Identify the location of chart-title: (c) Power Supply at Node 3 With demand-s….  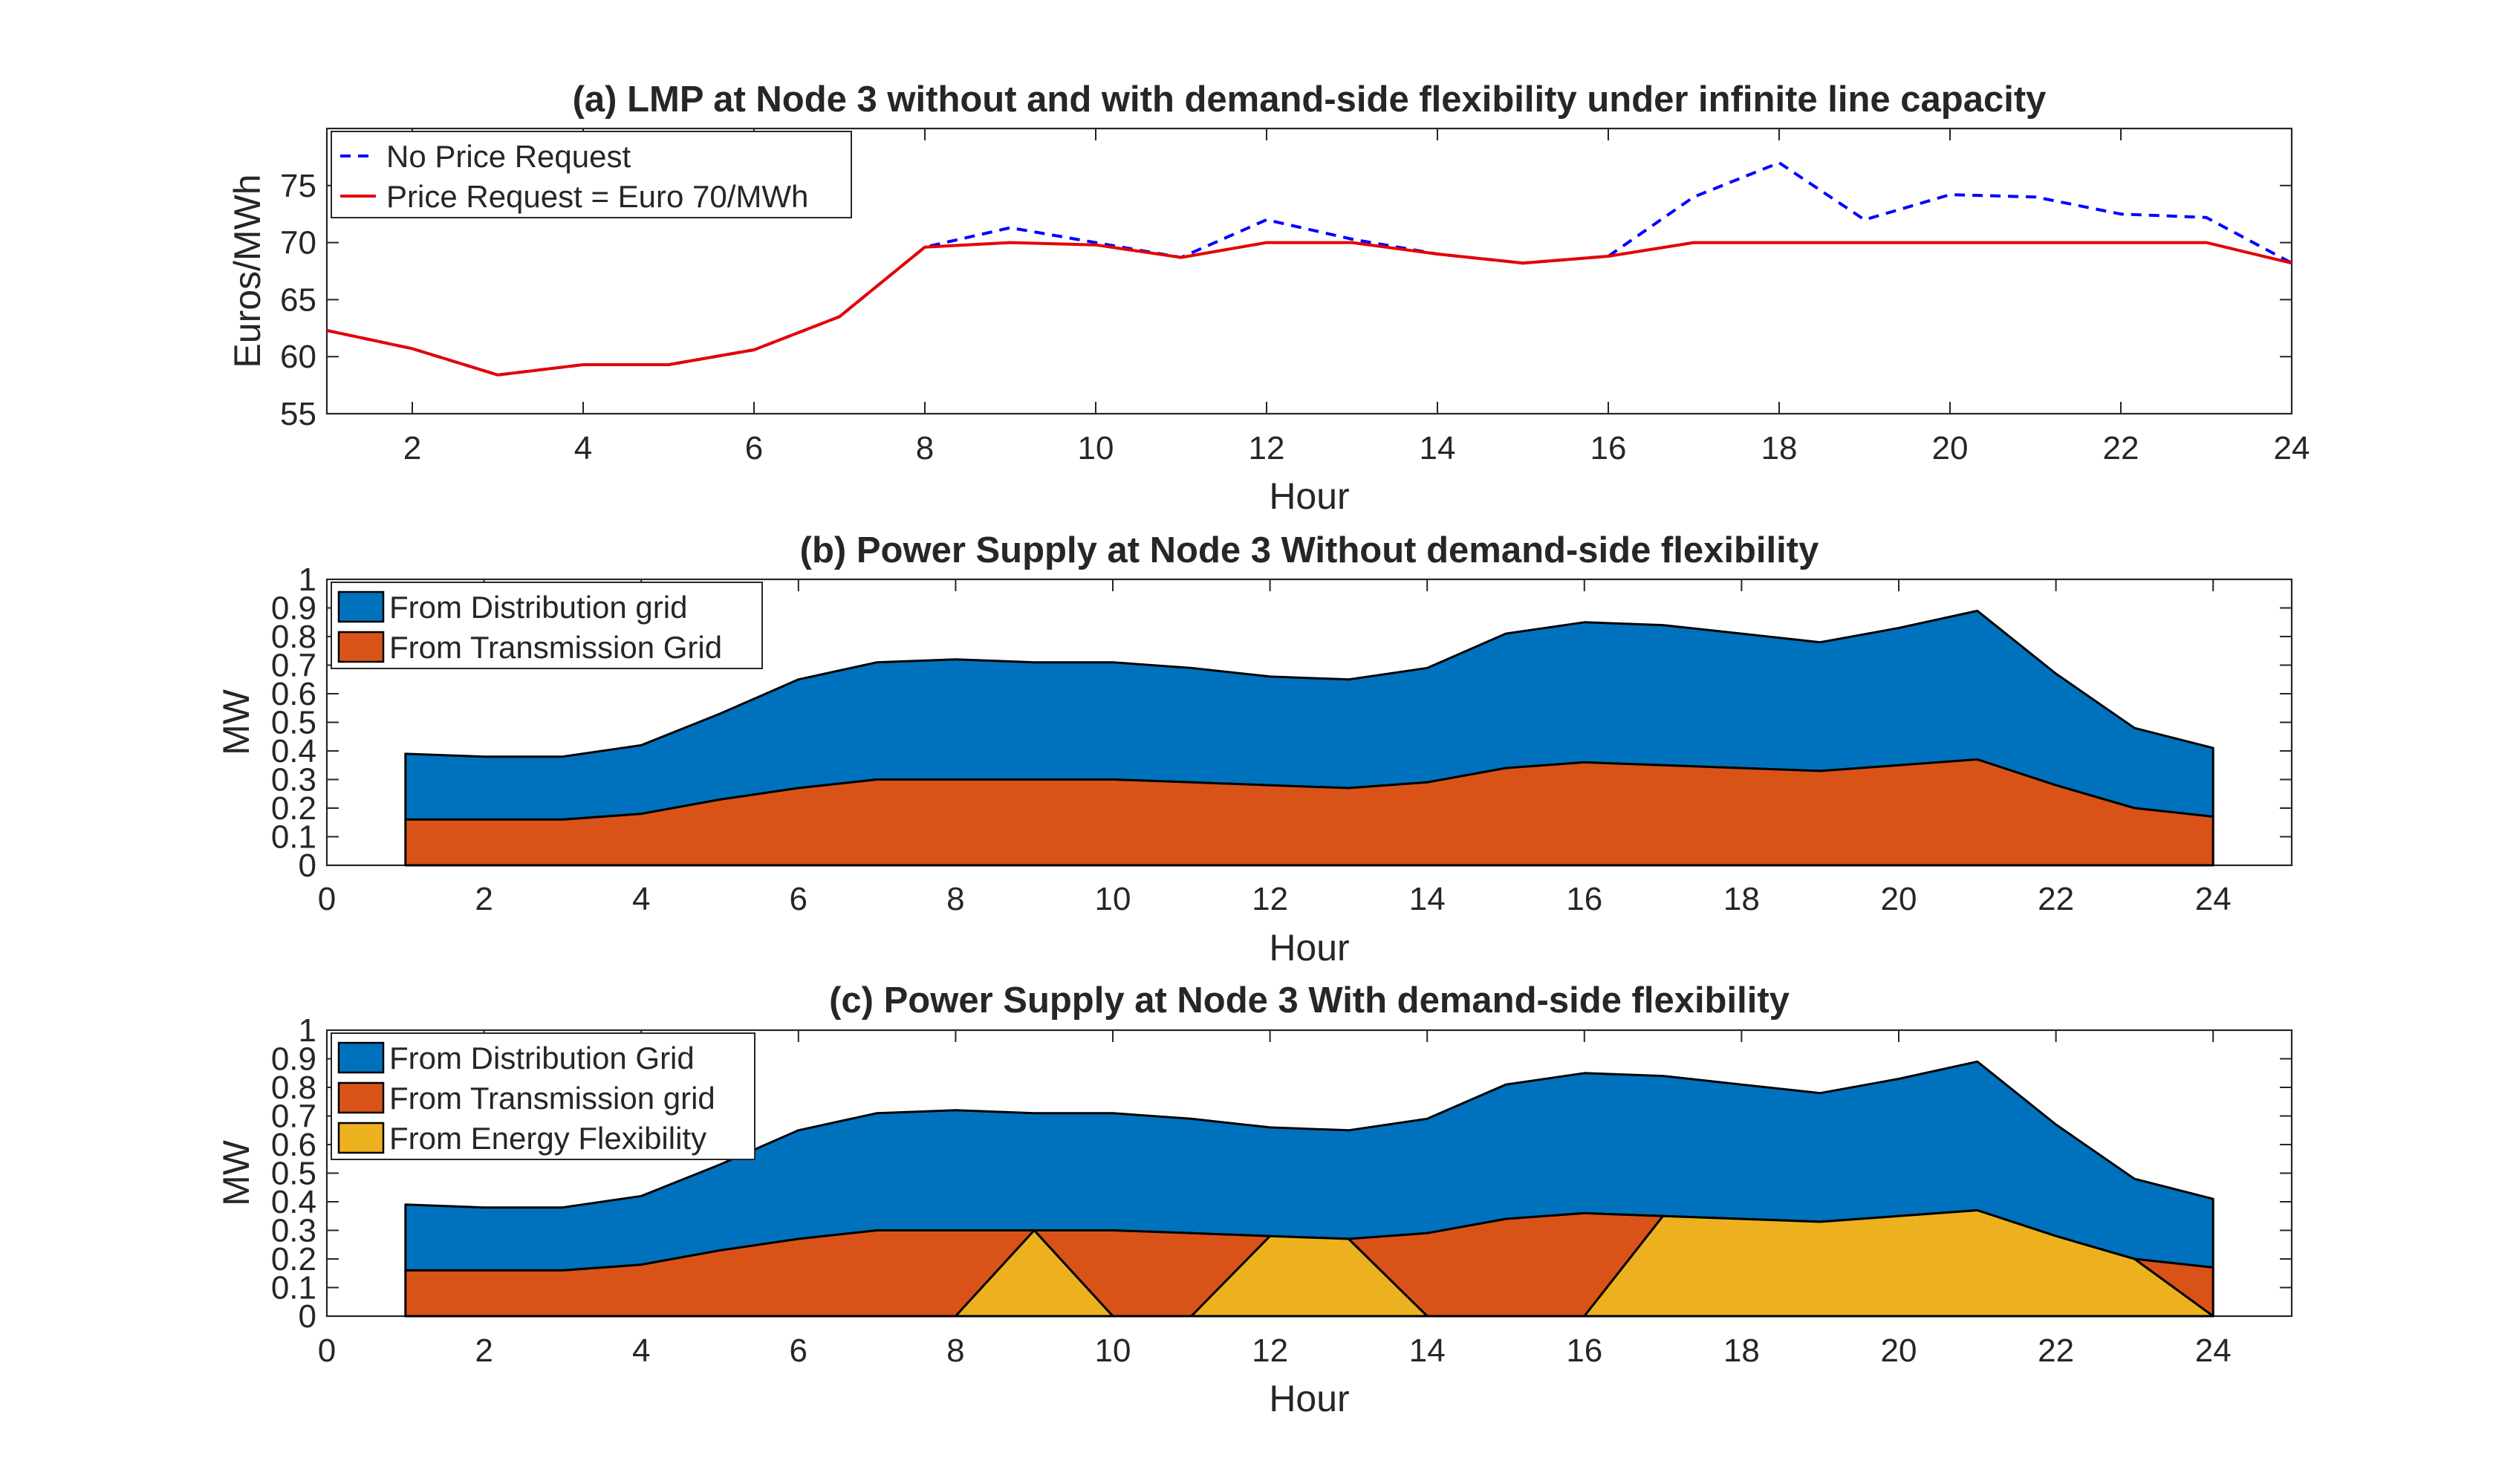
(1310, 1001).